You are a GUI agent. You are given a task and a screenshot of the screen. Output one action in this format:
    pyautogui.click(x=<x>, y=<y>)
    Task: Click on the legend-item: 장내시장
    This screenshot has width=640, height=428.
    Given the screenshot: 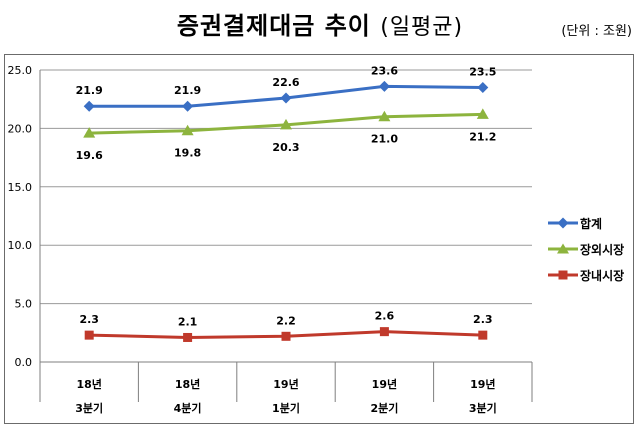 What is the action you would take?
    pyautogui.click(x=586, y=275)
    